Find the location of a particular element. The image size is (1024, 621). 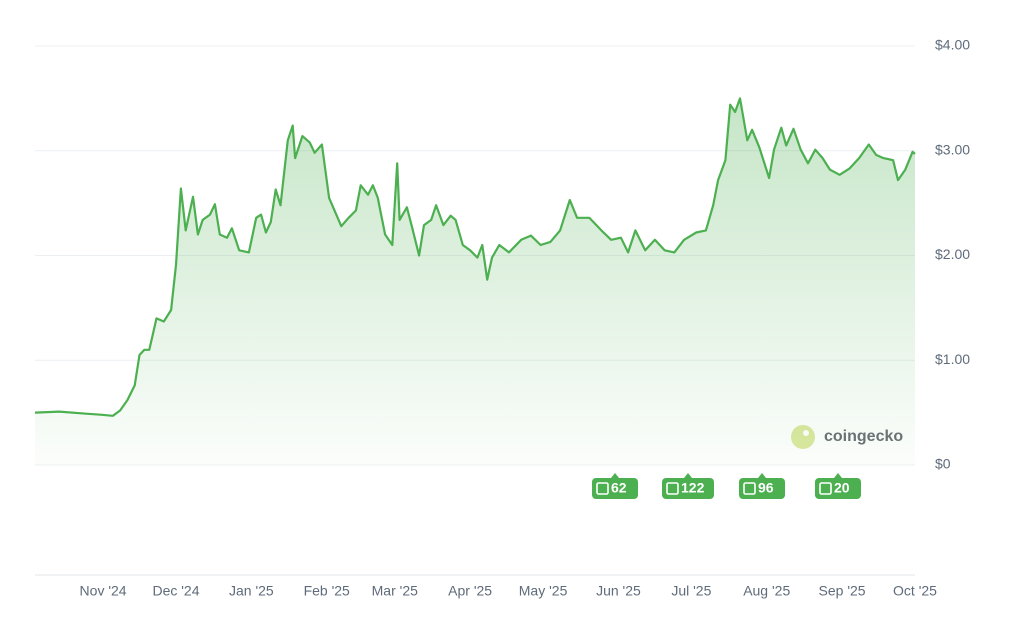

news-badge: 62 is located at coordinates (615, 486).